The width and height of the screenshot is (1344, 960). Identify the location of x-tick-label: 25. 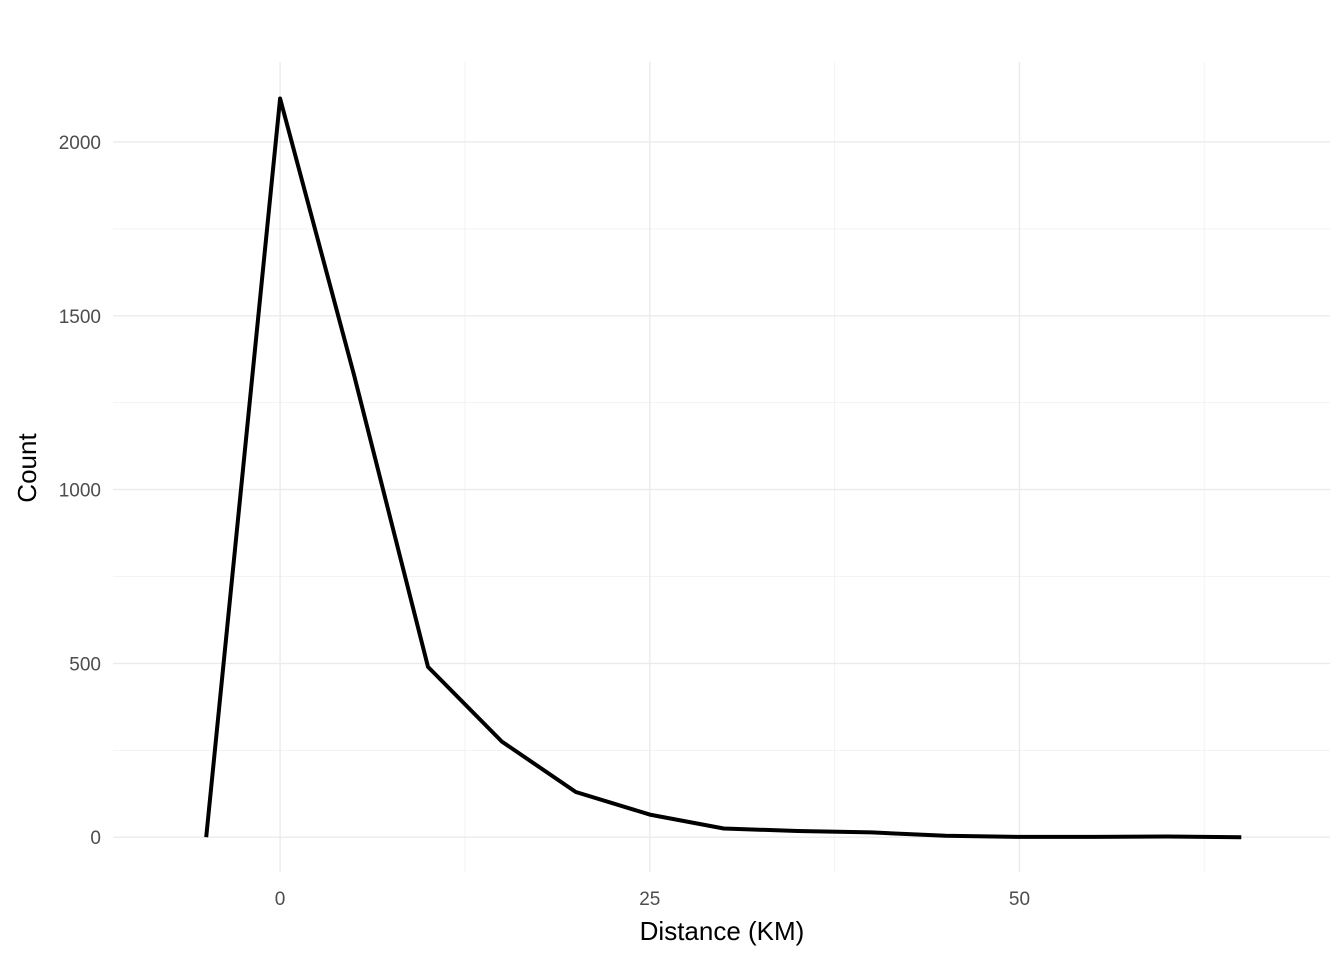
(649, 899).